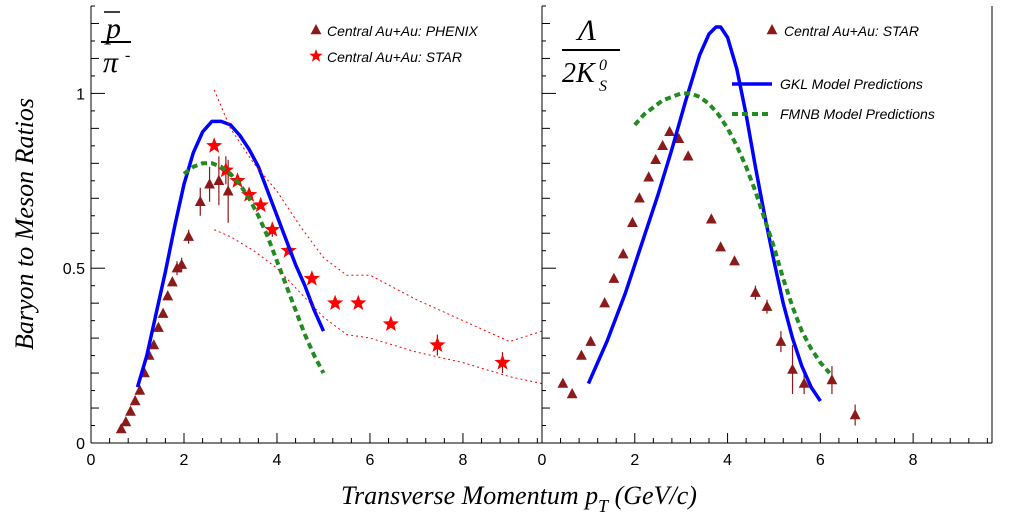  I want to click on left-ratio-label: pπ -, so click(116, 45).